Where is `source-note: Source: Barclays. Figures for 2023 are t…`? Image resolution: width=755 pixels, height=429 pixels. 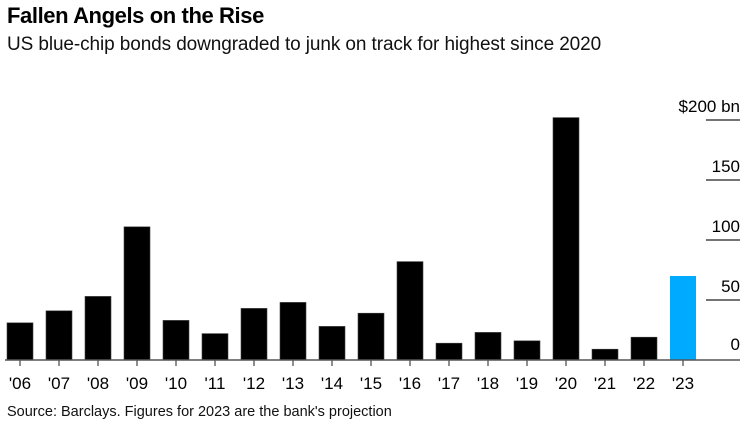
source-note: Source: Barclays. Figures for 2023 are t… is located at coordinates (199, 412).